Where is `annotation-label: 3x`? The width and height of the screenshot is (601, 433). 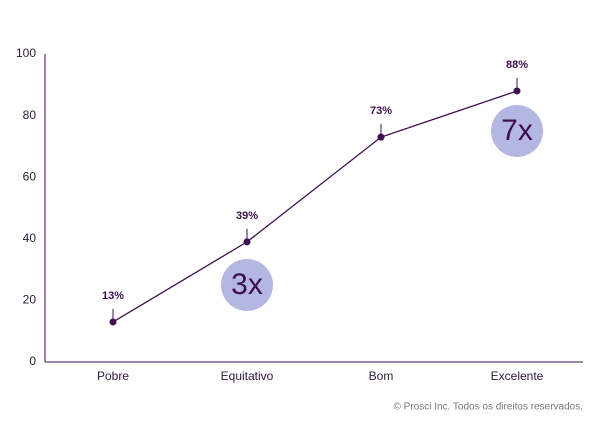 annotation-label: 3x is located at coordinates (247, 284).